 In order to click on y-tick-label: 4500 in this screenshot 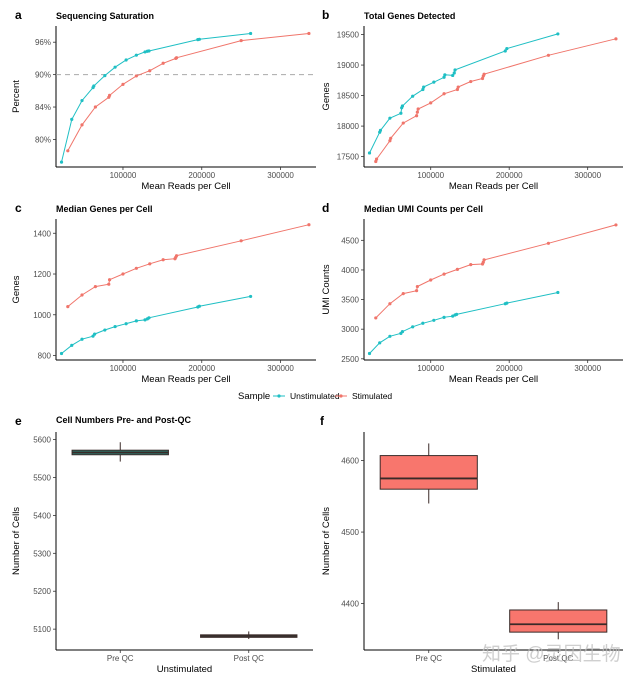, I will do `click(350, 532)`.